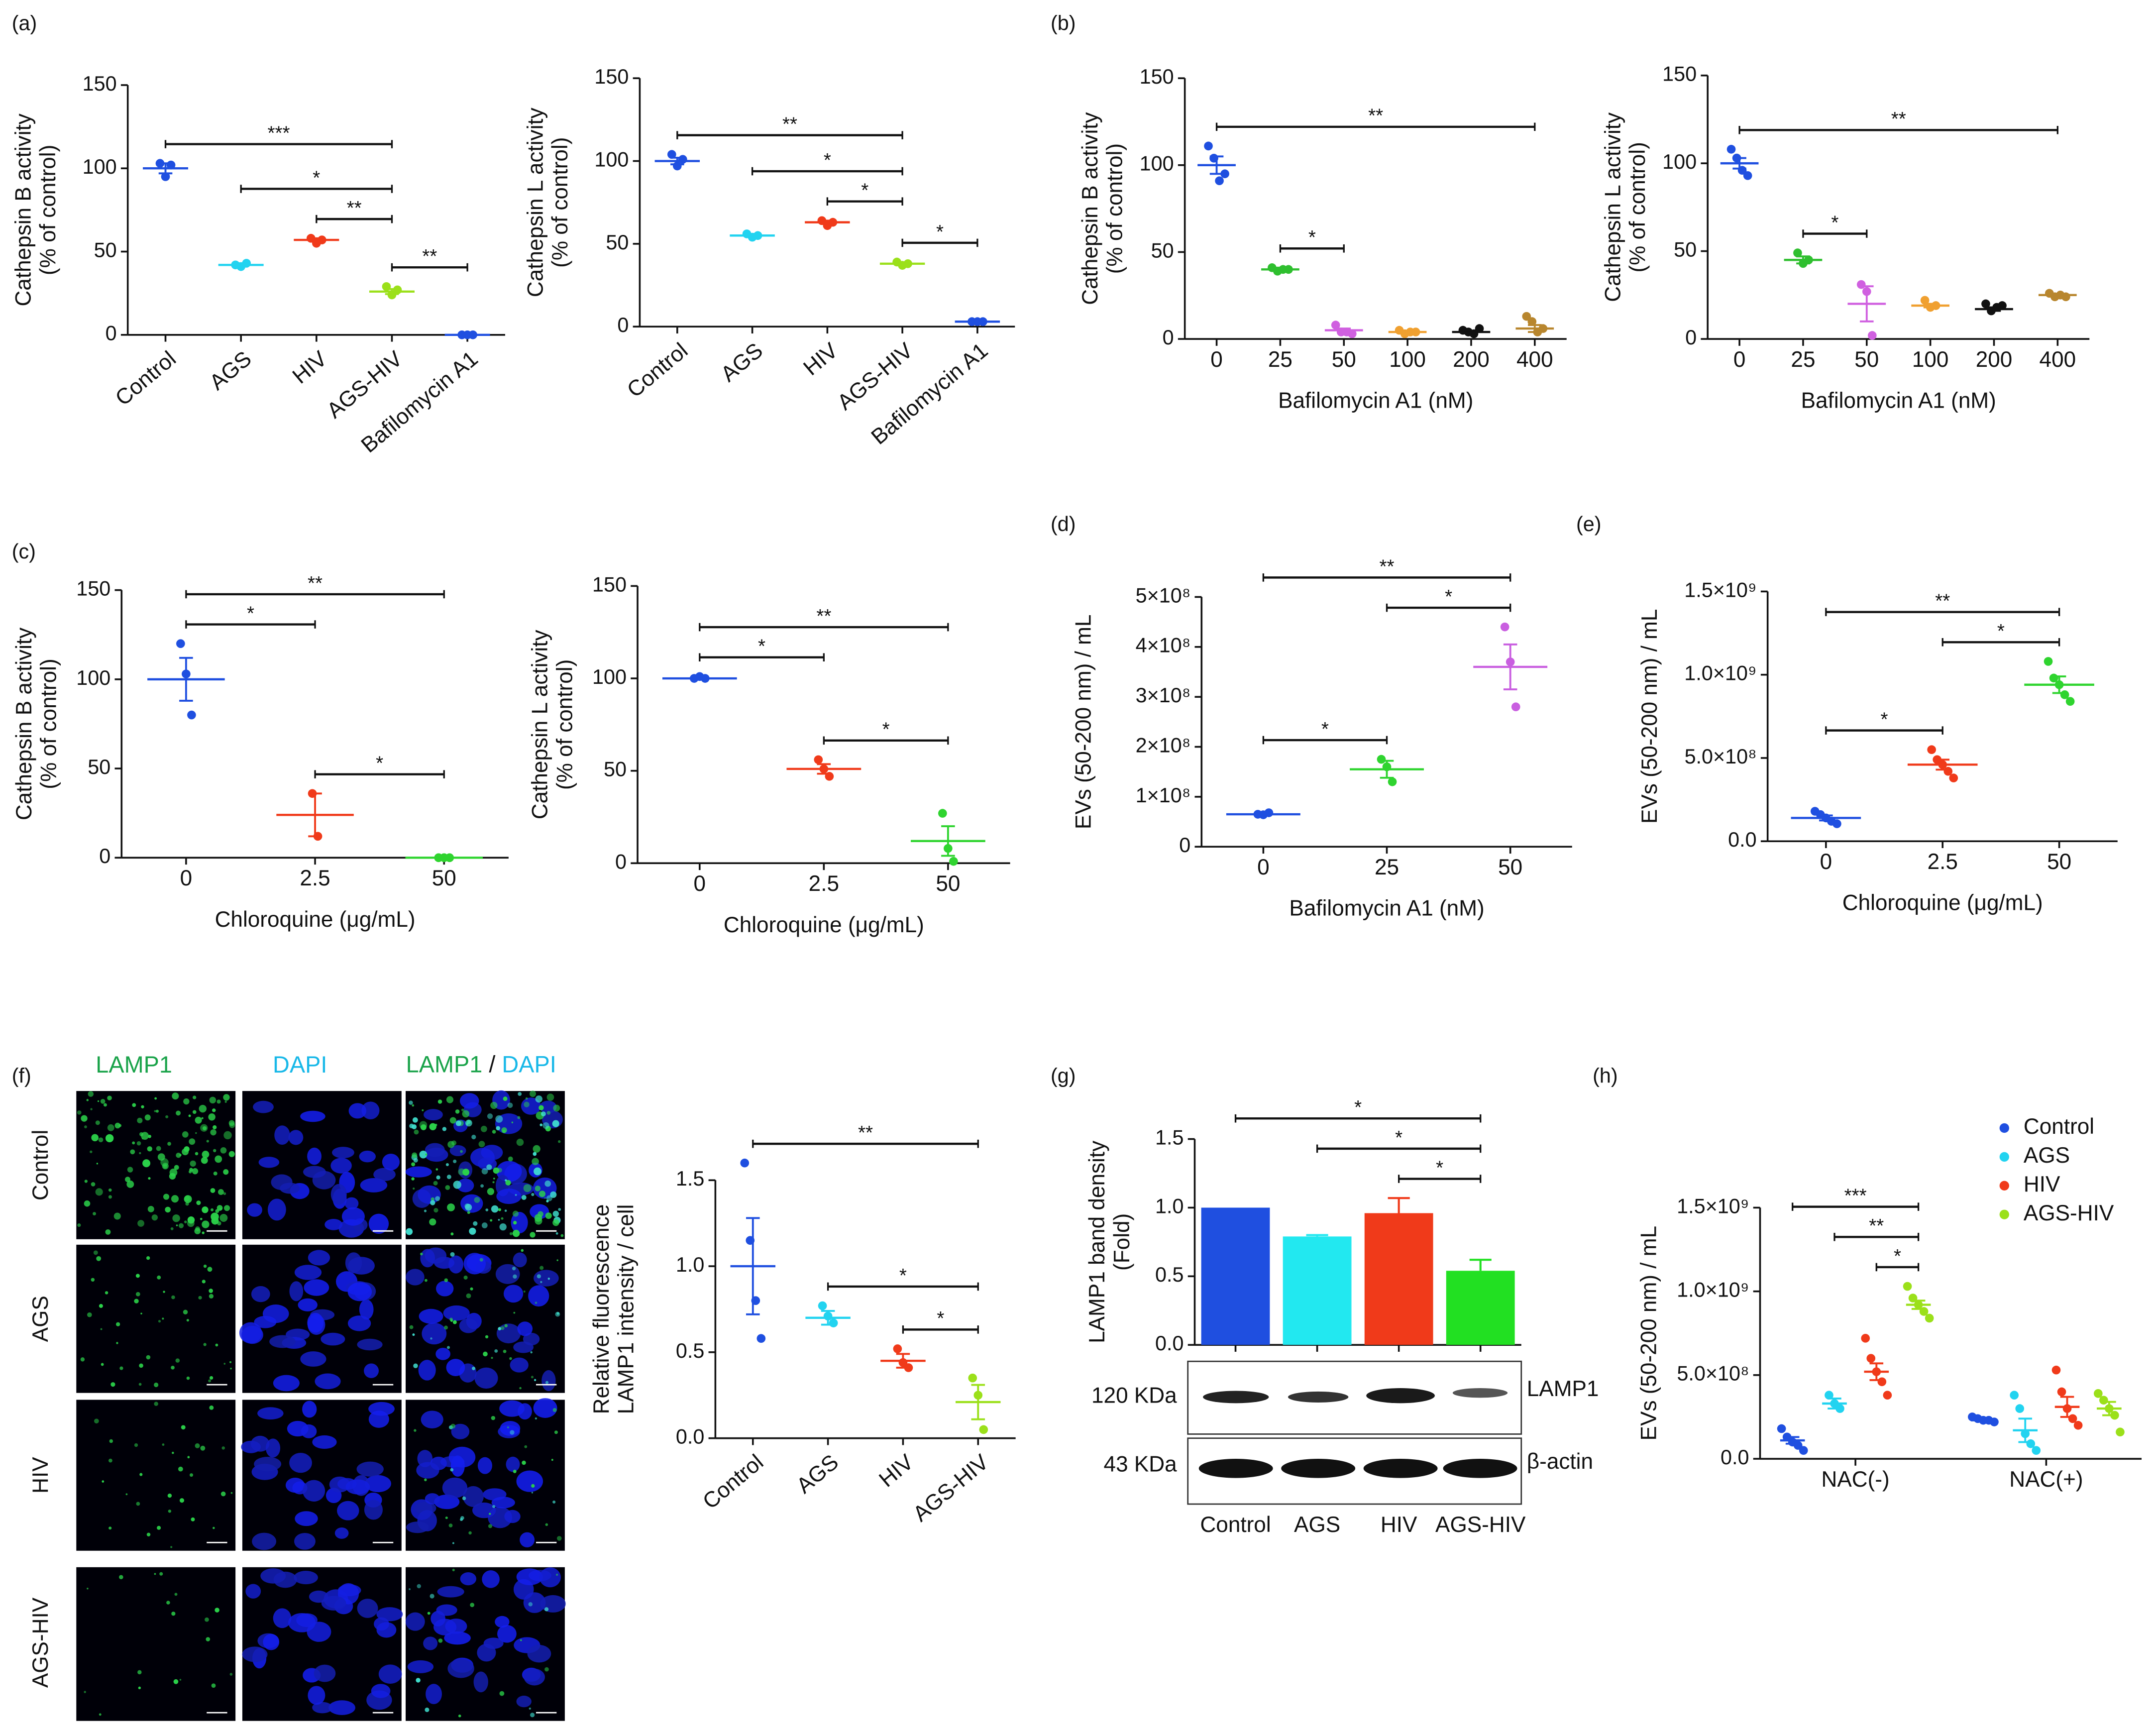 Image resolution: width=2152 pixels, height=1736 pixels. What do you see at coordinates (300, 1065) in the screenshot?
I see `column-label: DAPI` at bounding box center [300, 1065].